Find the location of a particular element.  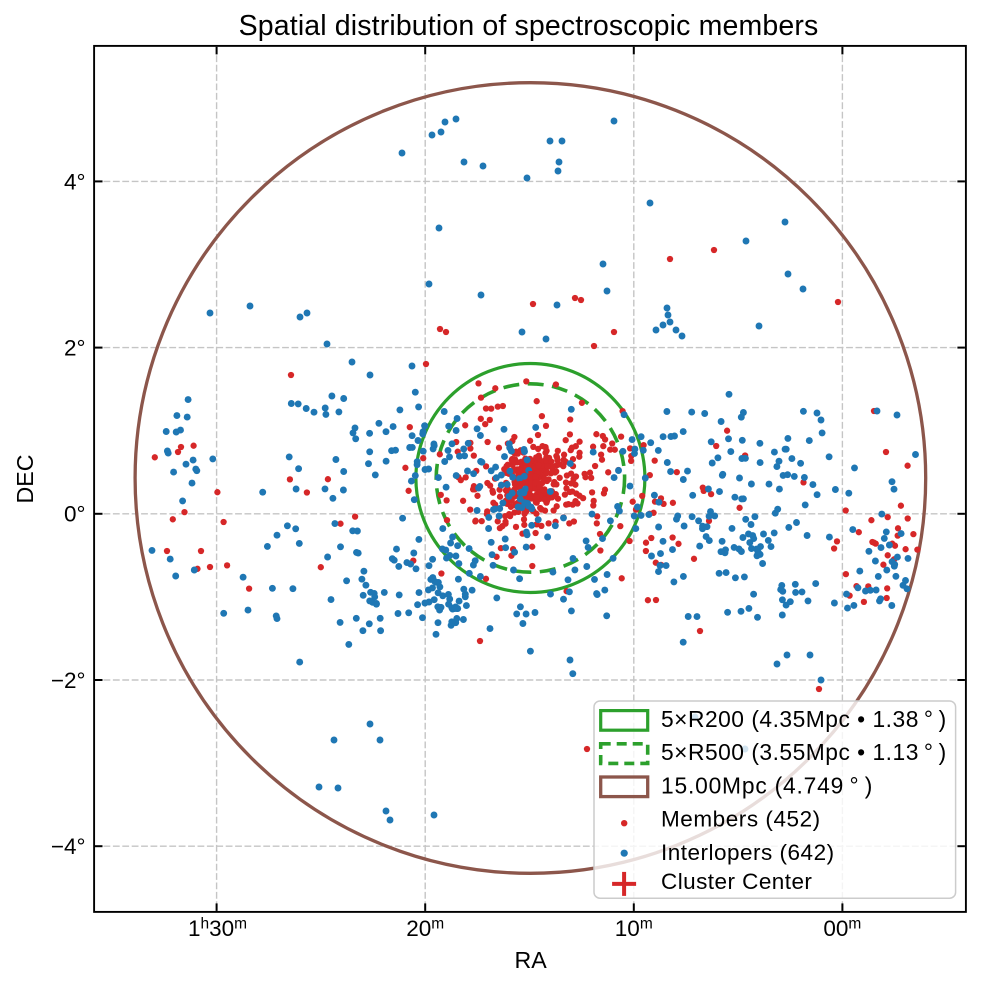

svg-text: 4° is located at coordinates (75, 181).